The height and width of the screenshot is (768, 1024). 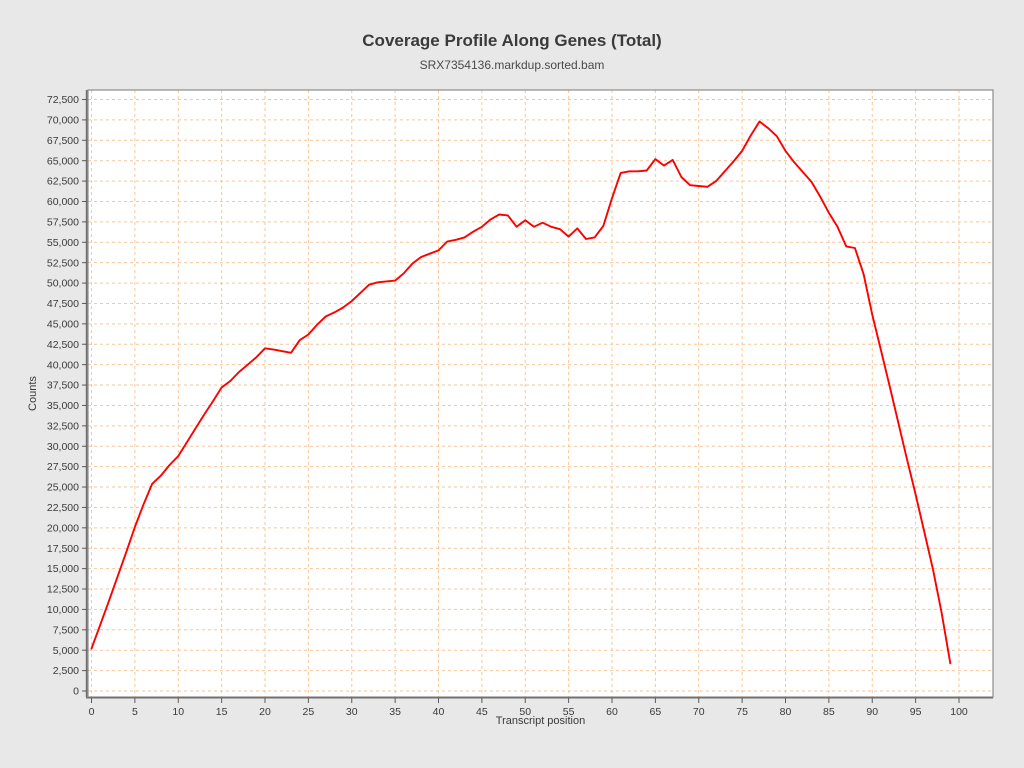 What do you see at coordinates (63, 406) in the screenshot?
I see `y-tick-label: 35,000` at bounding box center [63, 406].